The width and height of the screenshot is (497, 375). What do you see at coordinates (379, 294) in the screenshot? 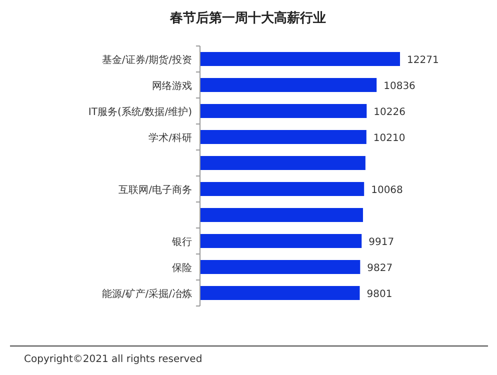
I see `data-label: 9801` at bounding box center [379, 294].